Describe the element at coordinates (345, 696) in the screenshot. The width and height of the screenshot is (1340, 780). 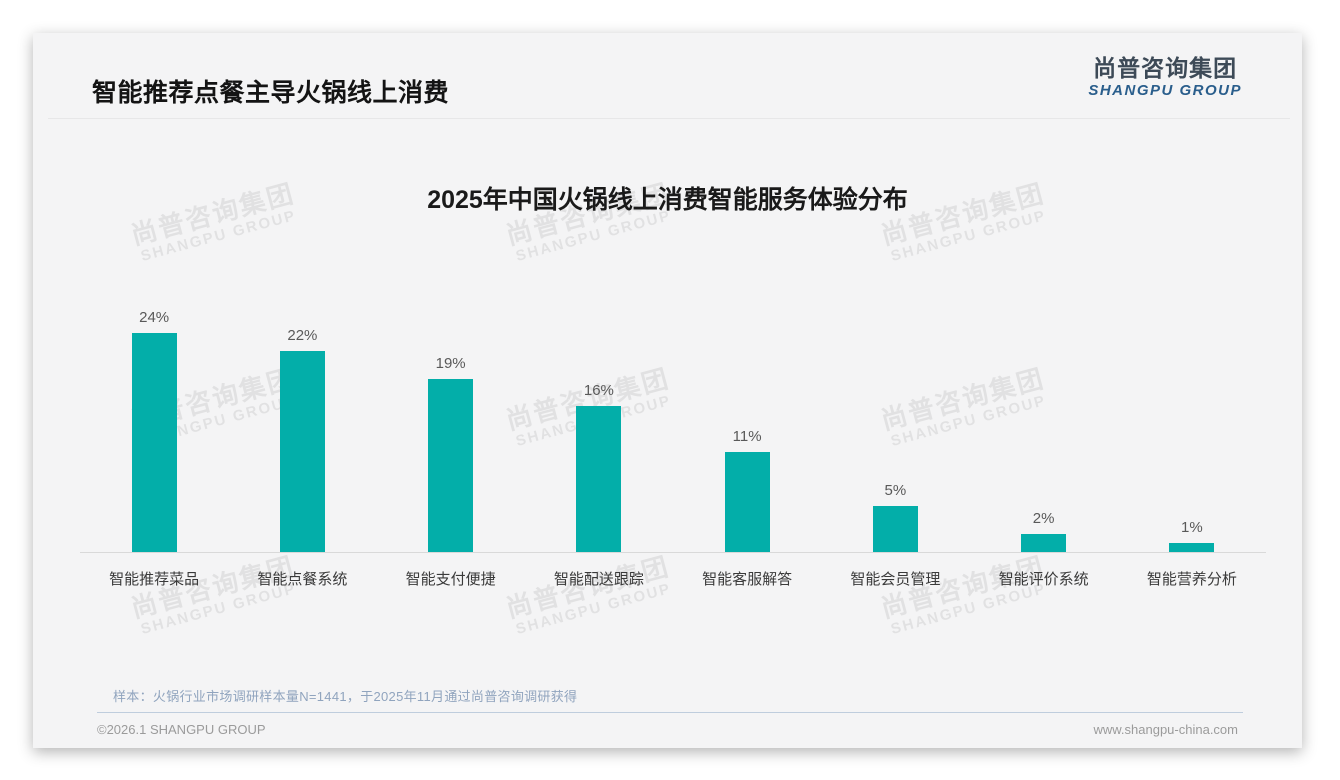
I see `sample-note: 样本：火锅行业市场调研样本量N=1441，于2025年11月通过尚普咨询调研获得` at that location.